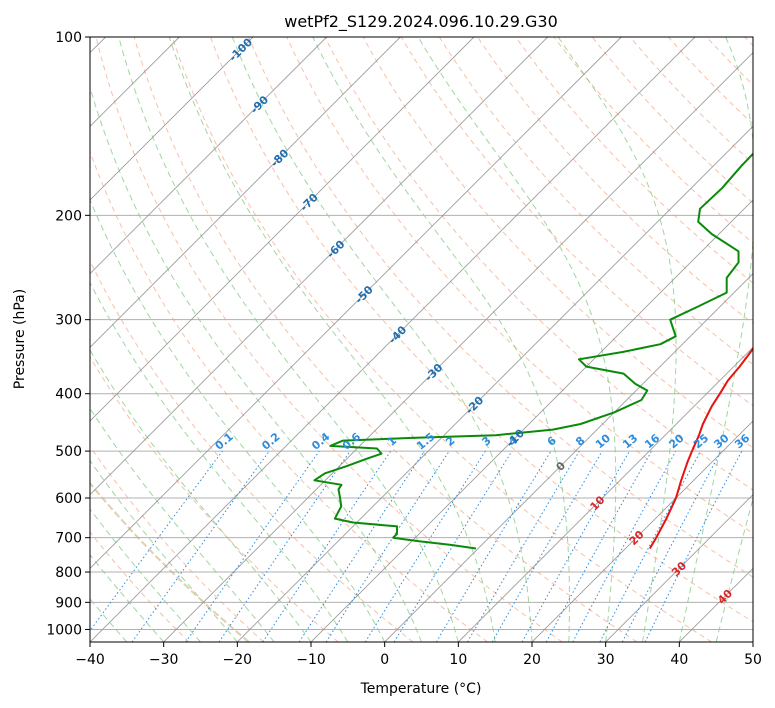  What do you see at coordinates (384, 660) in the screenshot?
I see `x-tick-label: 0` at bounding box center [384, 660].